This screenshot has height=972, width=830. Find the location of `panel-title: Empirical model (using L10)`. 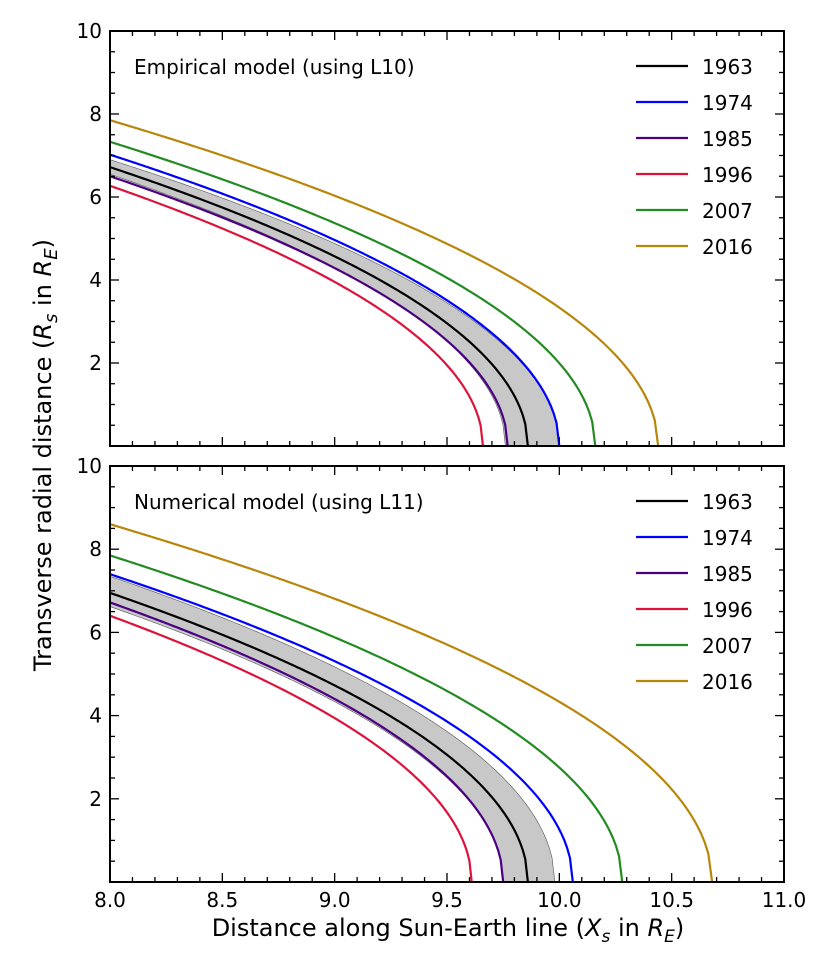

panel-title: Empirical model (using L10) is located at coordinates (274, 67).